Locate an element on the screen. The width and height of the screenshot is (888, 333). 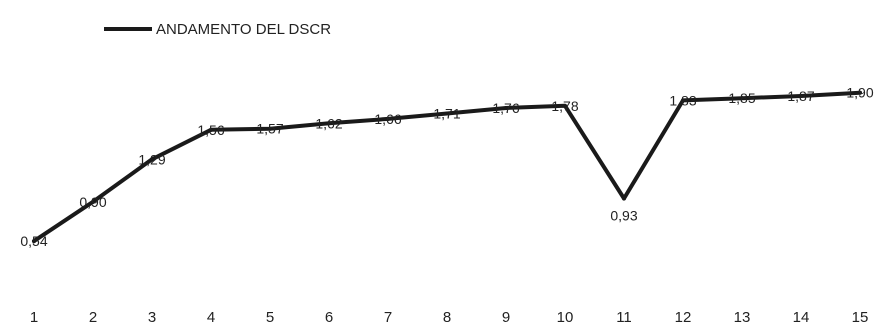
data-label: 0,54 is located at coordinates (33, 241).